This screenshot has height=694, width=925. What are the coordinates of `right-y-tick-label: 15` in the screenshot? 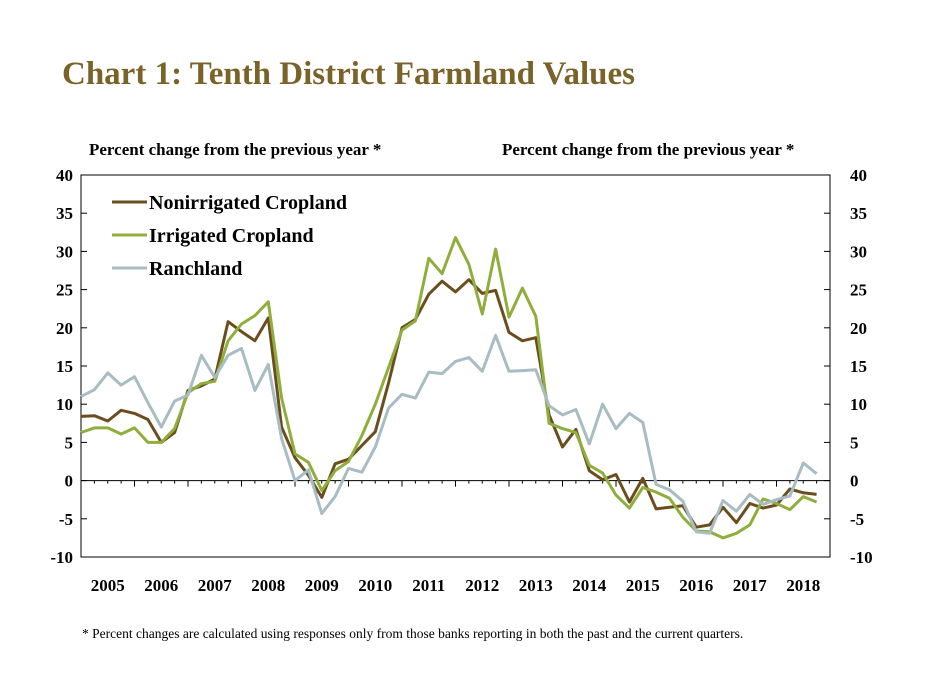 It's located at (858, 366).